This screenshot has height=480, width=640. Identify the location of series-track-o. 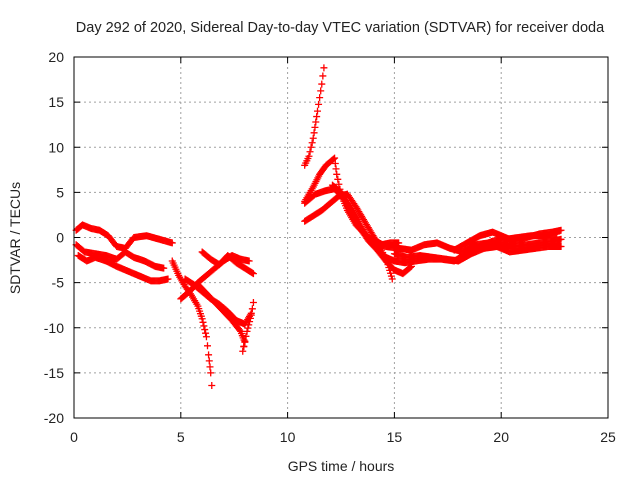
(477, 254).